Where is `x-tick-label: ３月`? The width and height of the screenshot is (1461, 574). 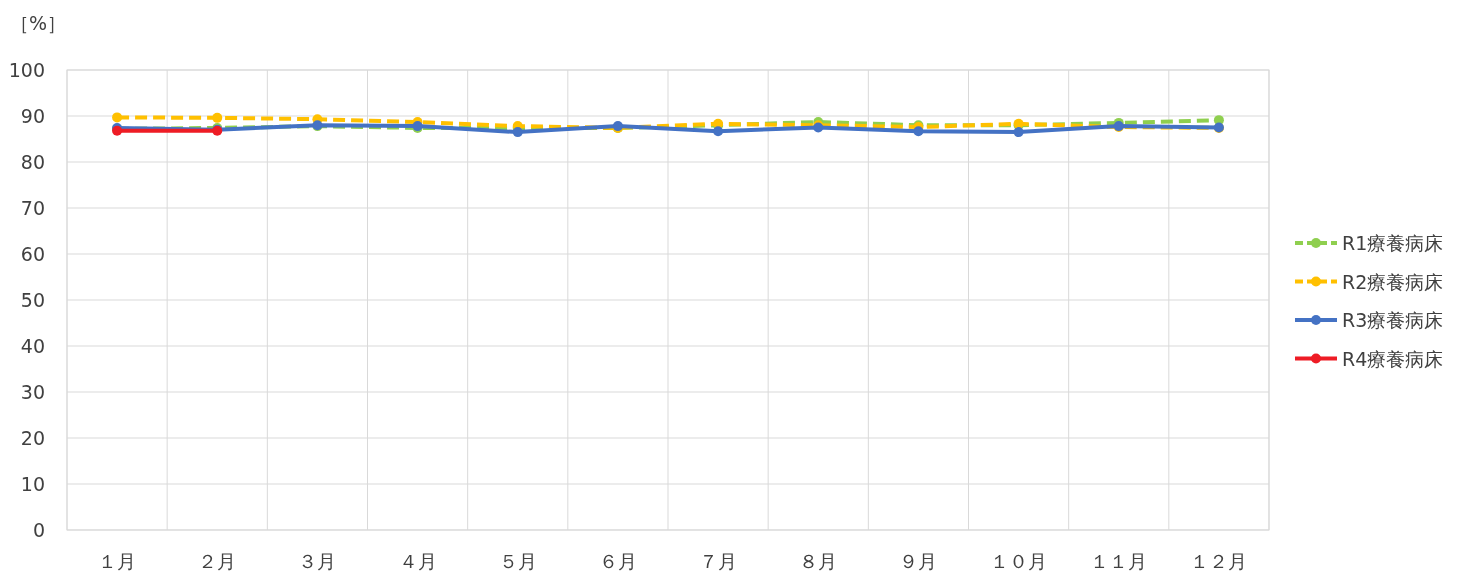
x-tick-label: ３月 is located at coordinates (317, 561).